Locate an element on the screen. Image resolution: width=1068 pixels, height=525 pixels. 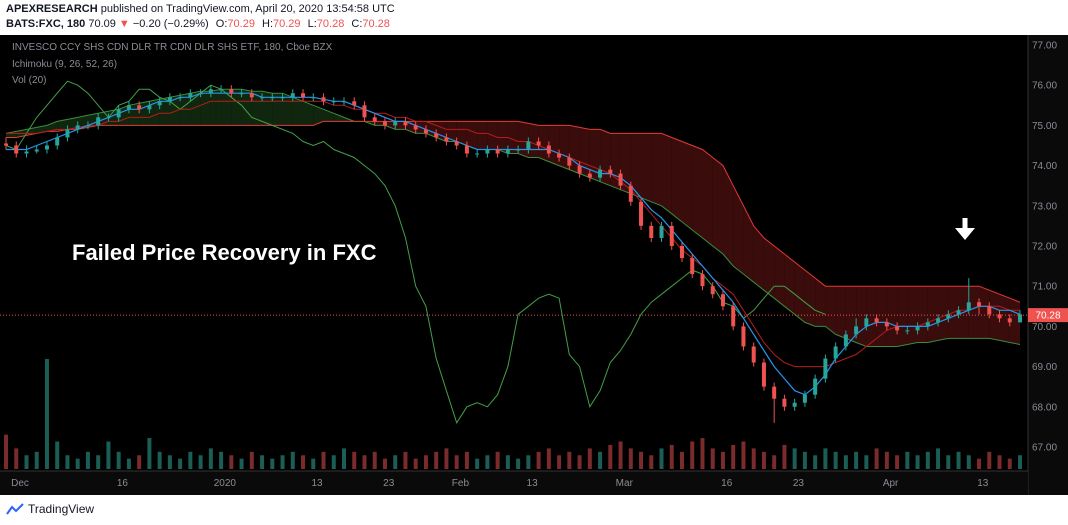
price-tick-label: 73.00 is located at coordinates (1044, 206).